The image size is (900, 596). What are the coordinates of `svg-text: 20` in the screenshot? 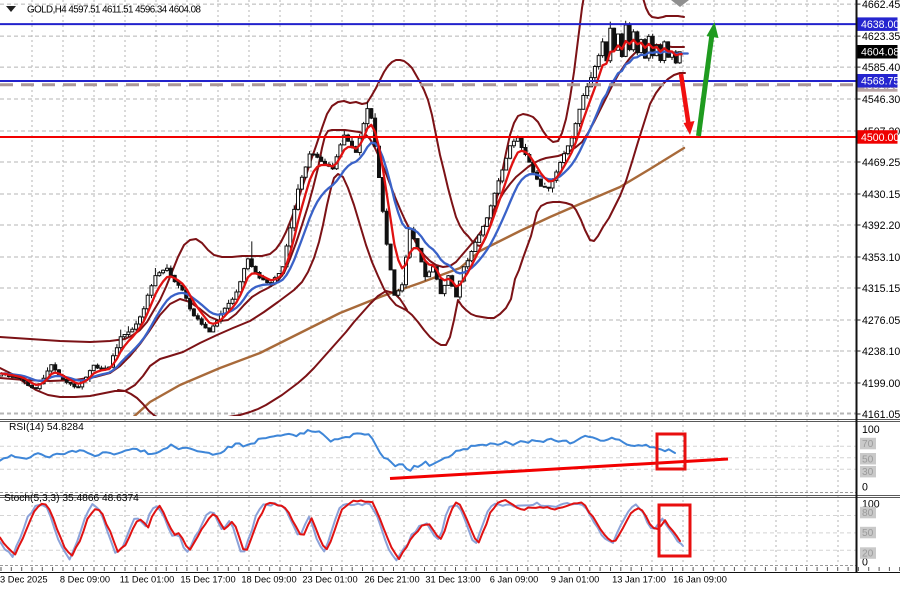 It's located at (868, 554).